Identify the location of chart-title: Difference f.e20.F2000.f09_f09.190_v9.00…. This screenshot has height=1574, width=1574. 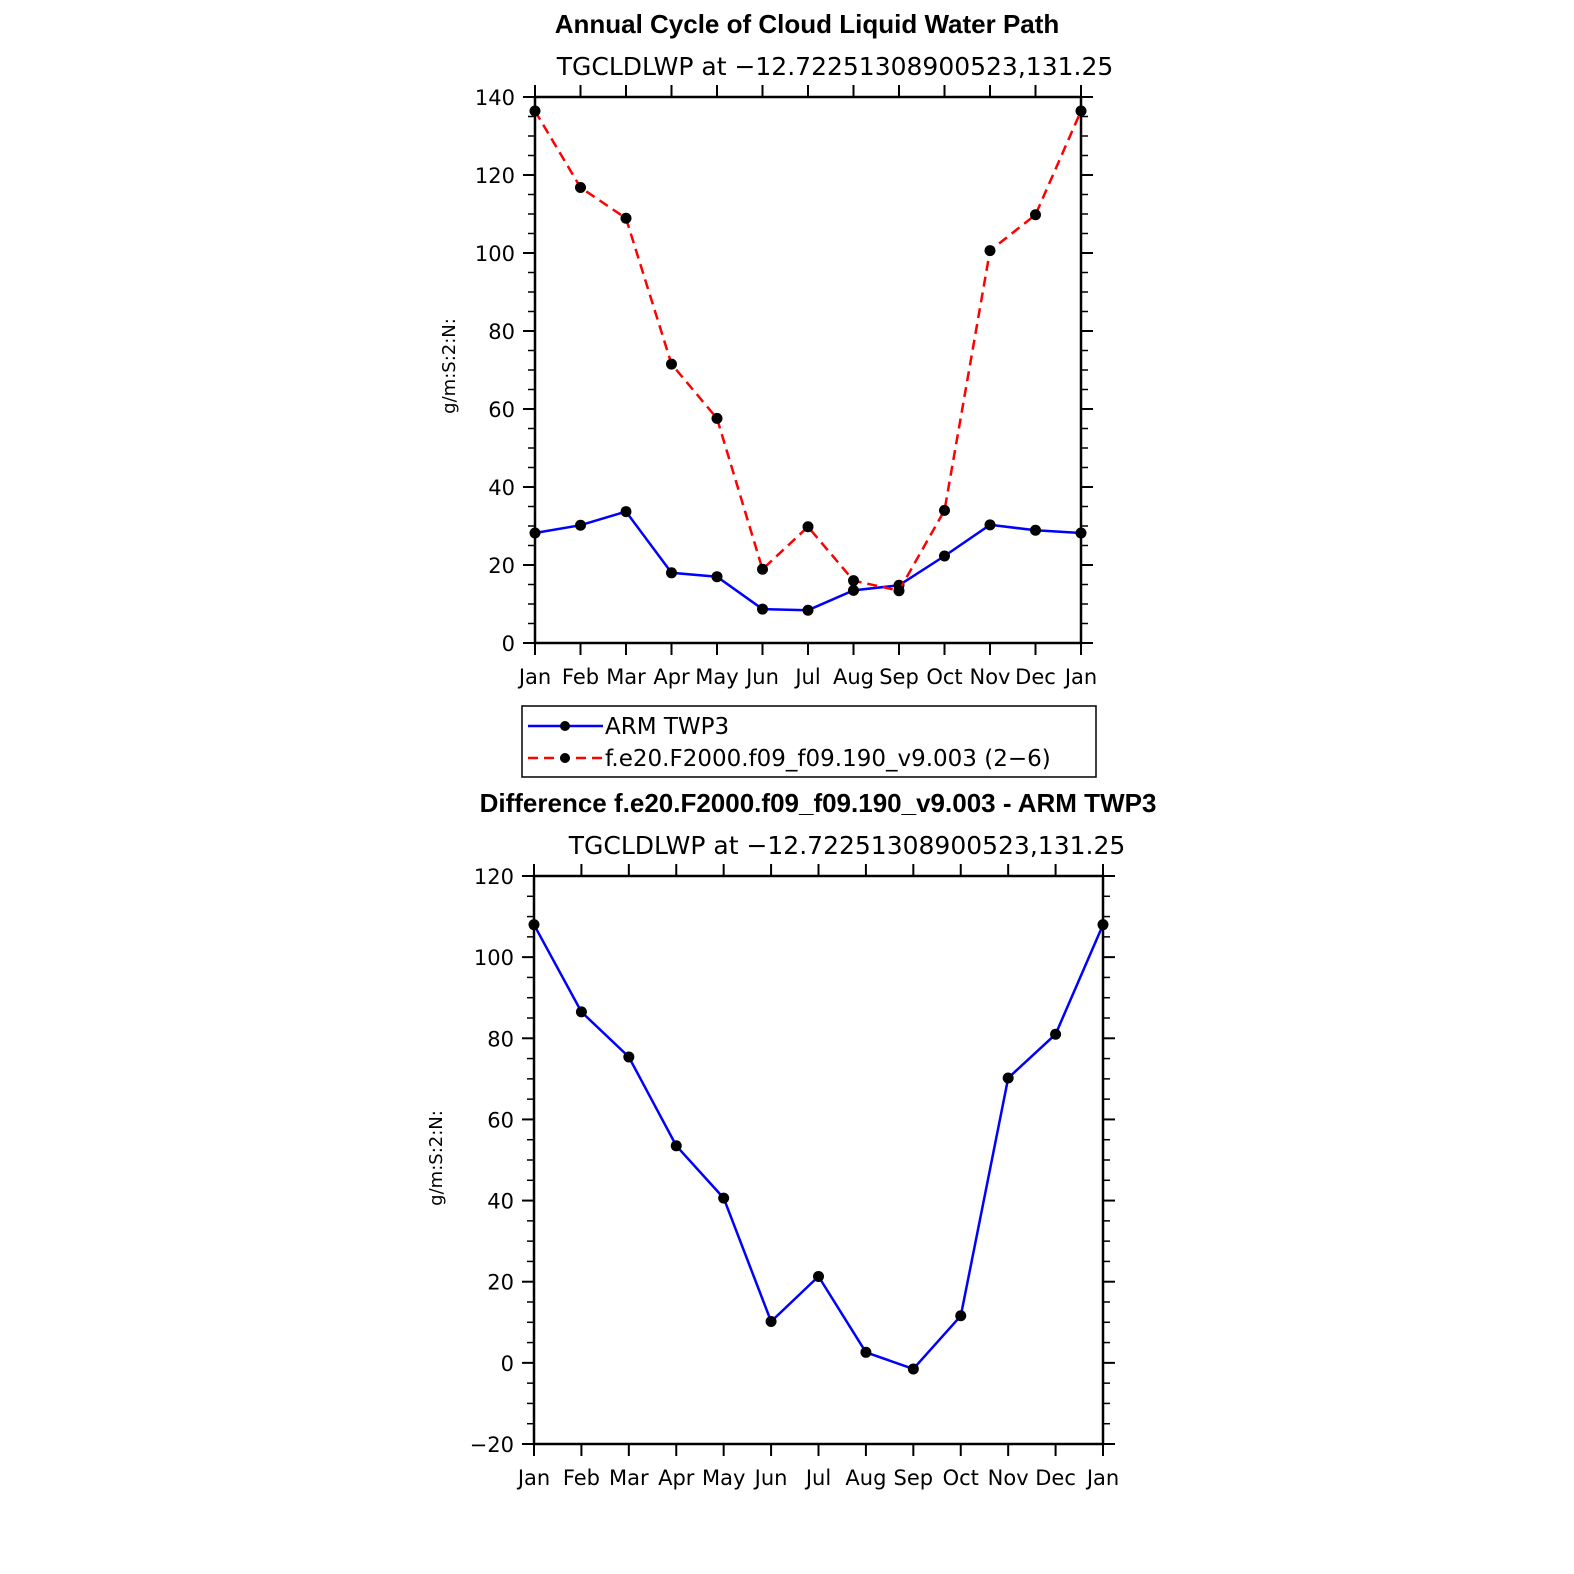
(818, 803).